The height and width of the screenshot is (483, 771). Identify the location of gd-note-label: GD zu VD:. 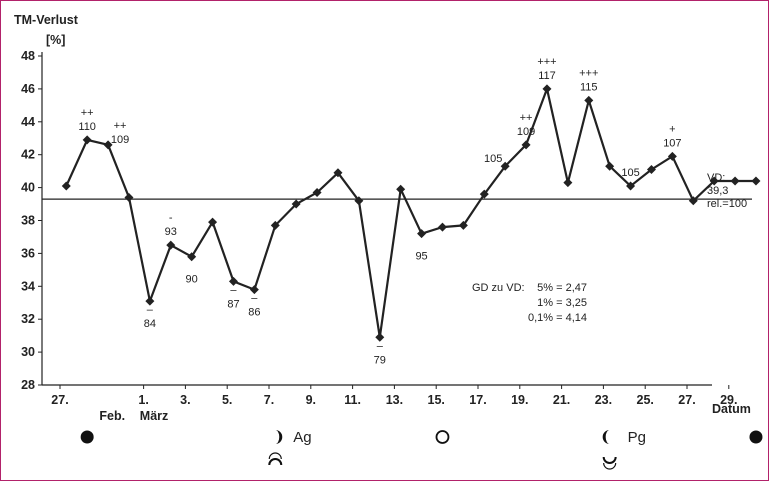
(498, 288).